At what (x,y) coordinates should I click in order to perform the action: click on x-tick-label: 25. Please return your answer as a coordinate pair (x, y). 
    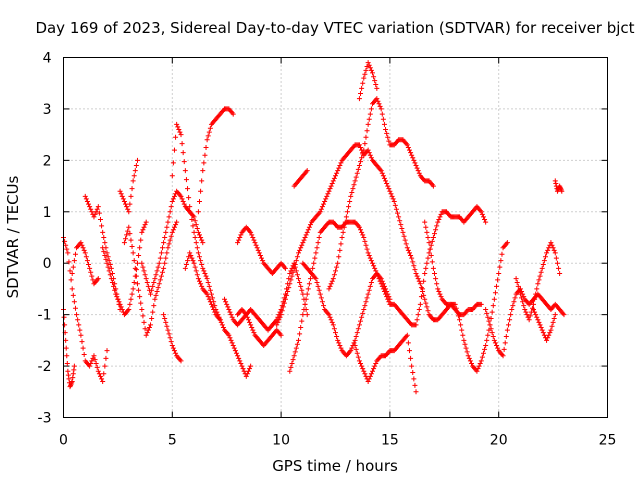
    Looking at the image, I should click on (608, 441).